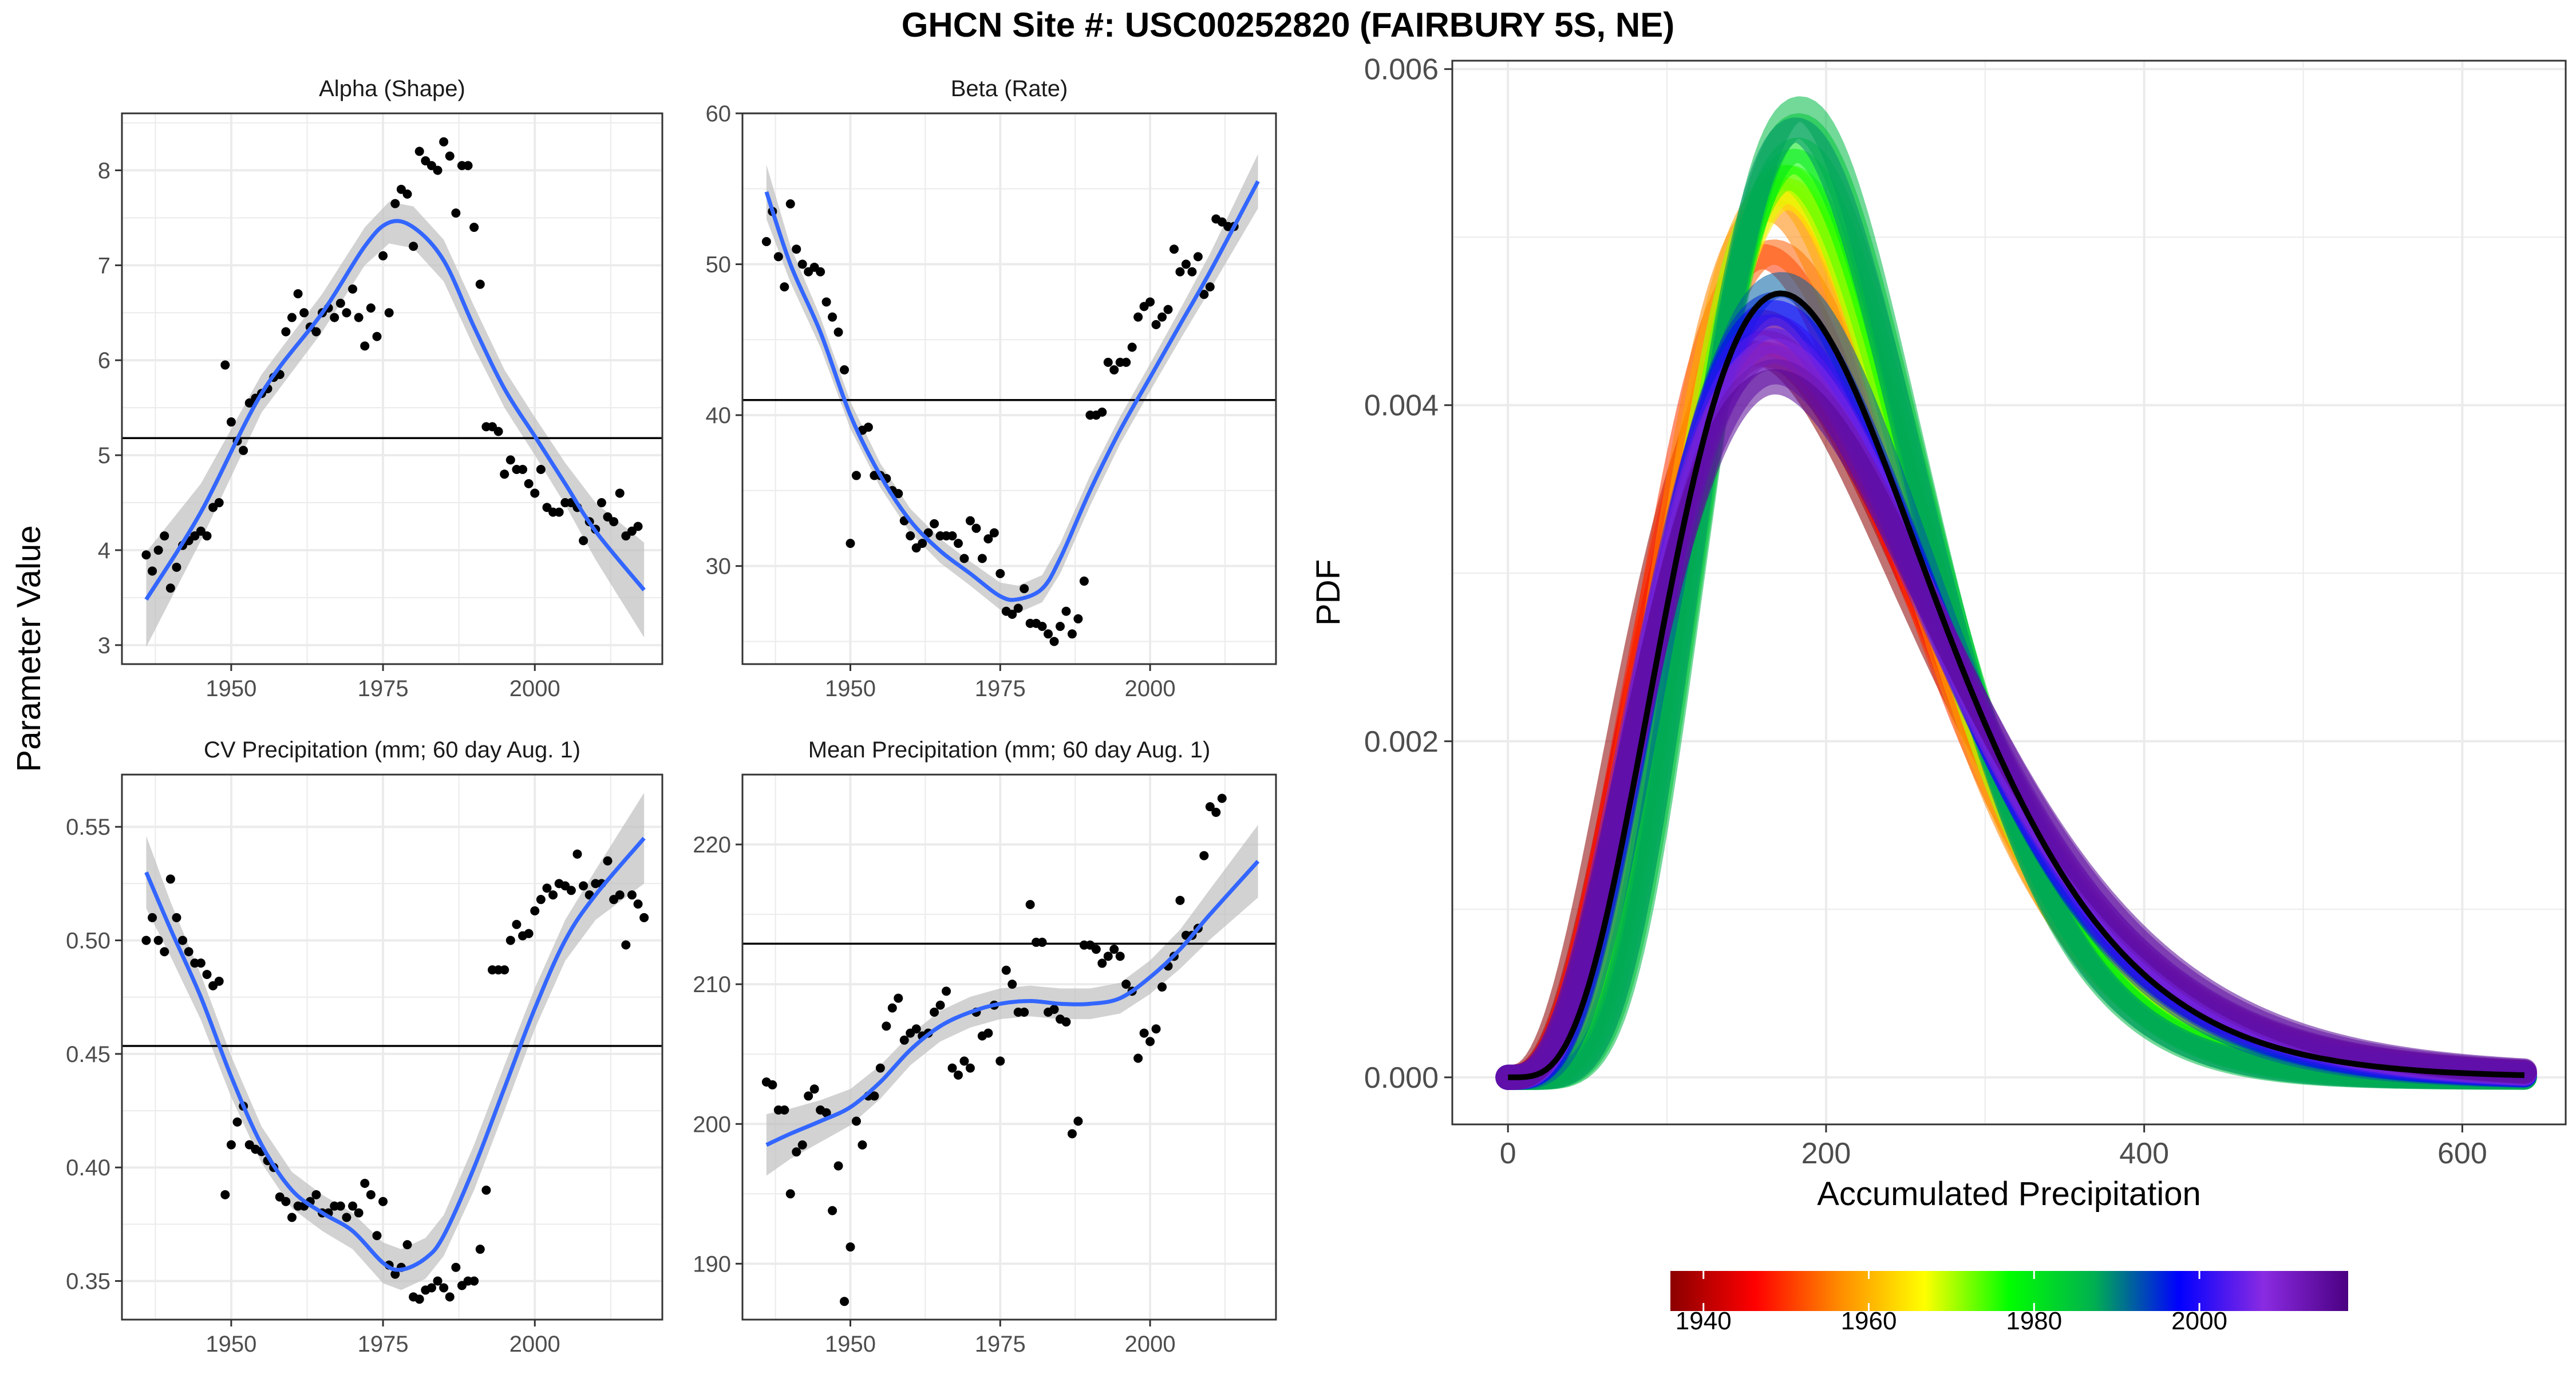  Describe the element at coordinates (2034, 1321) in the screenshot. I see `colorbar-tick-label: 1980` at that location.